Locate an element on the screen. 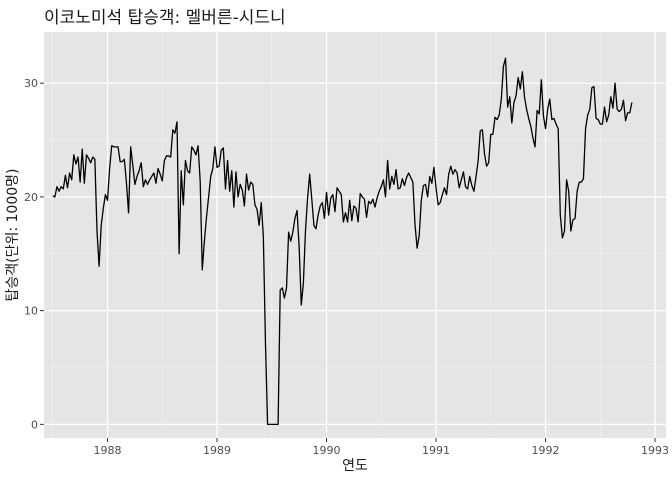 This screenshot has width=672, height=480. y-axis-title: 탑승객(단위: 1000명) is located at coordinates (13, 235).